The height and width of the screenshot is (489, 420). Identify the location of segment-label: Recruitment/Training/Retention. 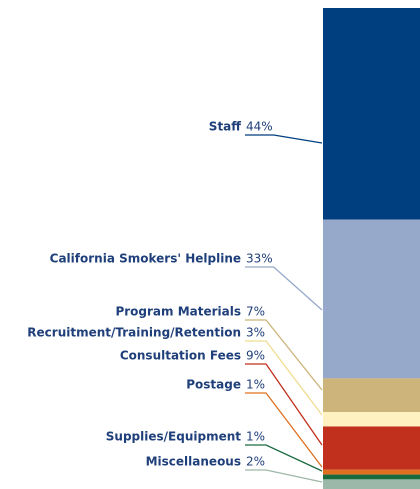
(134, 333).